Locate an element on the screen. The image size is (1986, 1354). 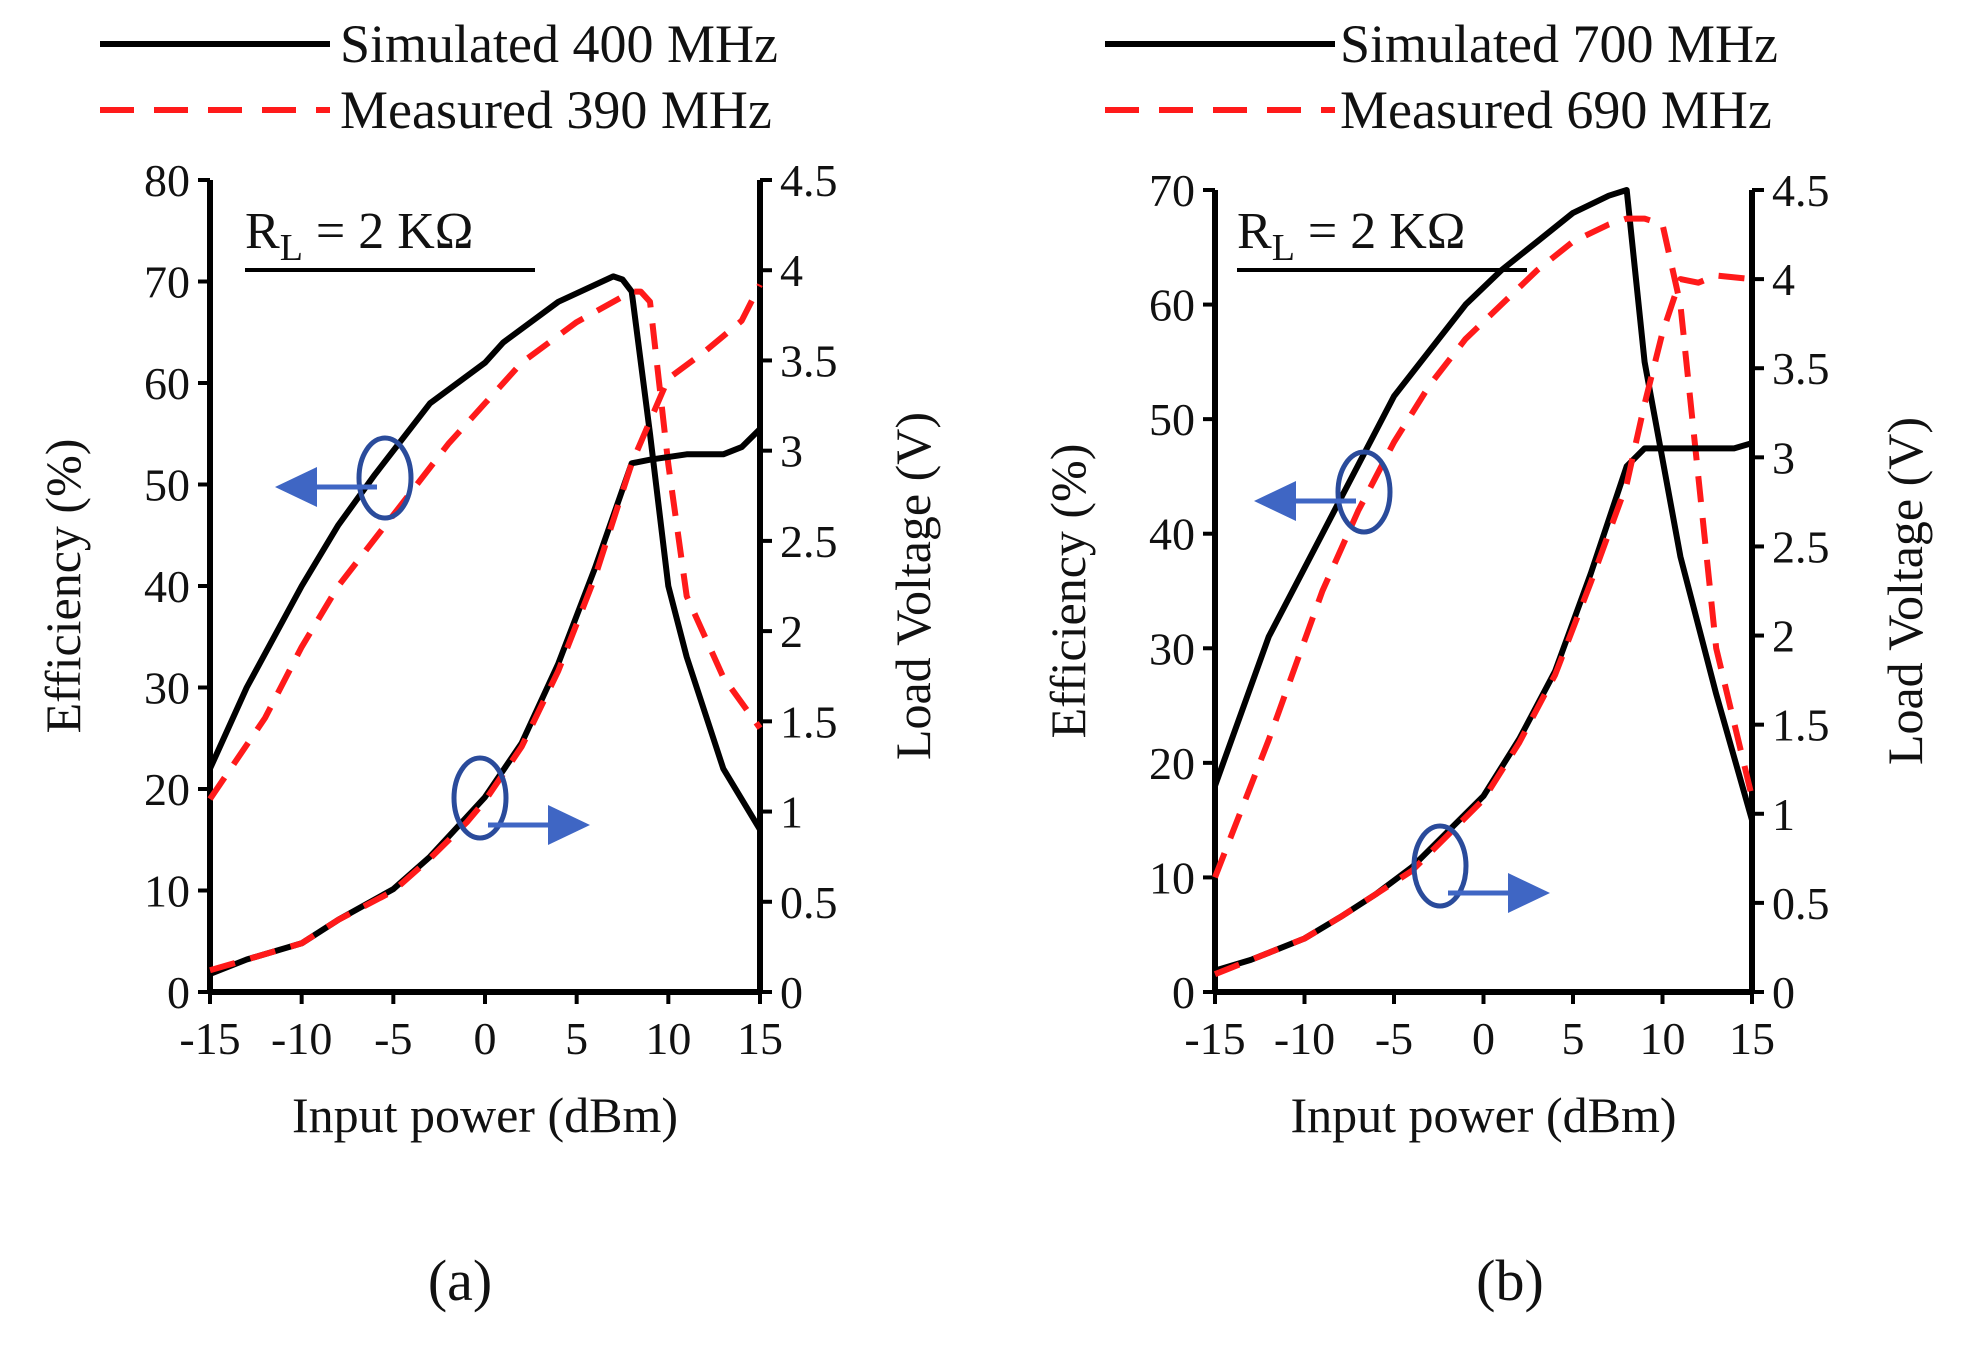
legend-label: Measured 690 MHz is located at coordinates (1556, 110).